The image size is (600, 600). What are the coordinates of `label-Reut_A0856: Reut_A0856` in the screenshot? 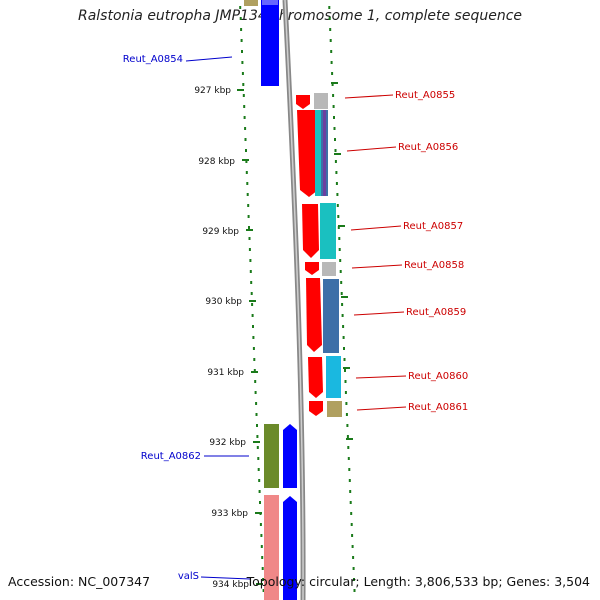 It's located at (428, 147).